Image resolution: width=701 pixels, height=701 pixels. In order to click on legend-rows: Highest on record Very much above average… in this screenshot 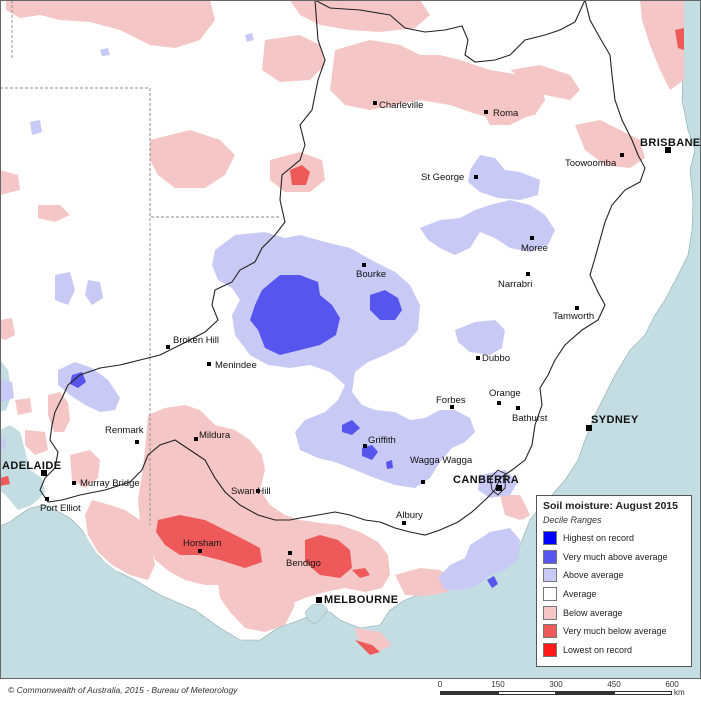, I will do `click(614, 594)`.